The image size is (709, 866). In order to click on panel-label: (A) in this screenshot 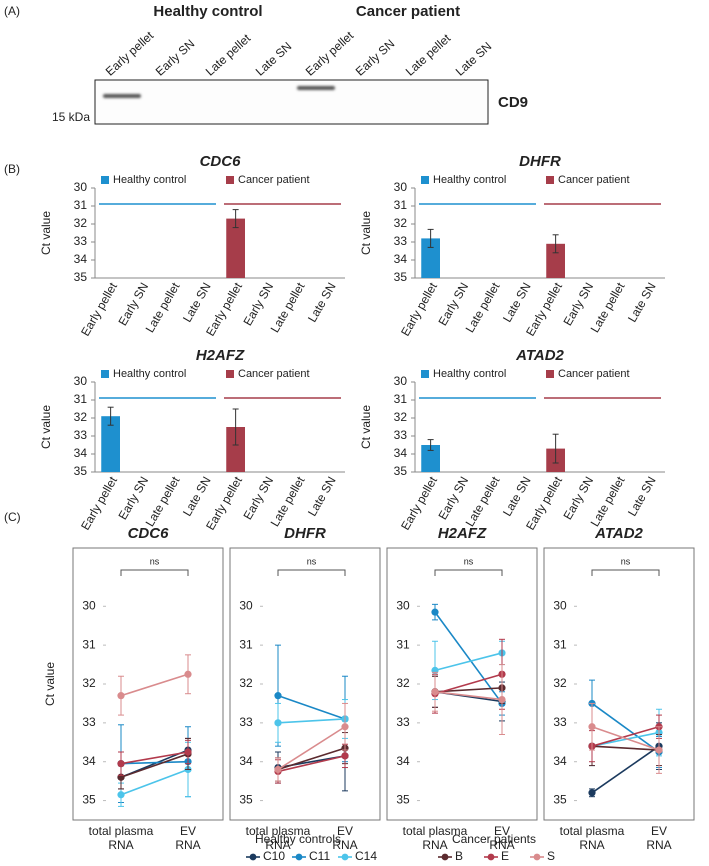, I will do `click(12, 11)`.